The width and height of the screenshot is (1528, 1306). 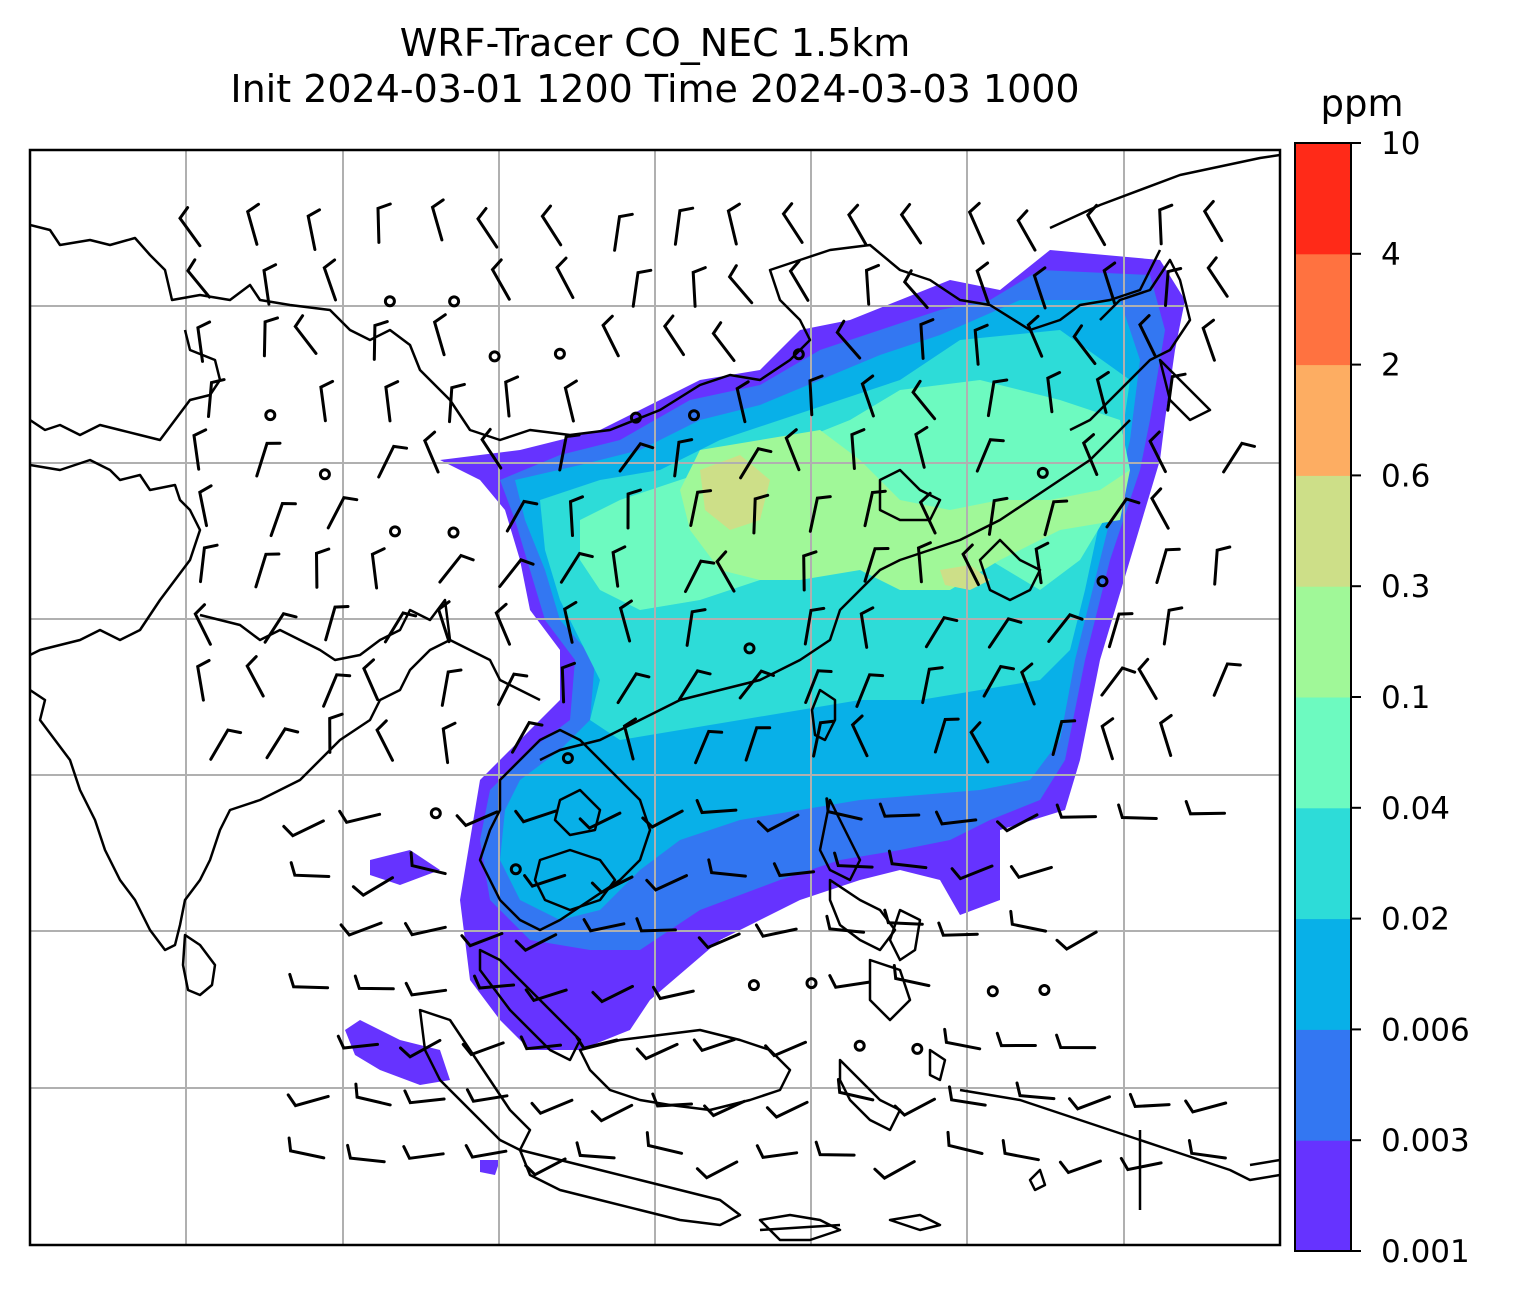 What do you see at coordinates (397, 1052) in the screenshot?
I see `field-patch-sw` at bounding box center [397, 1052].